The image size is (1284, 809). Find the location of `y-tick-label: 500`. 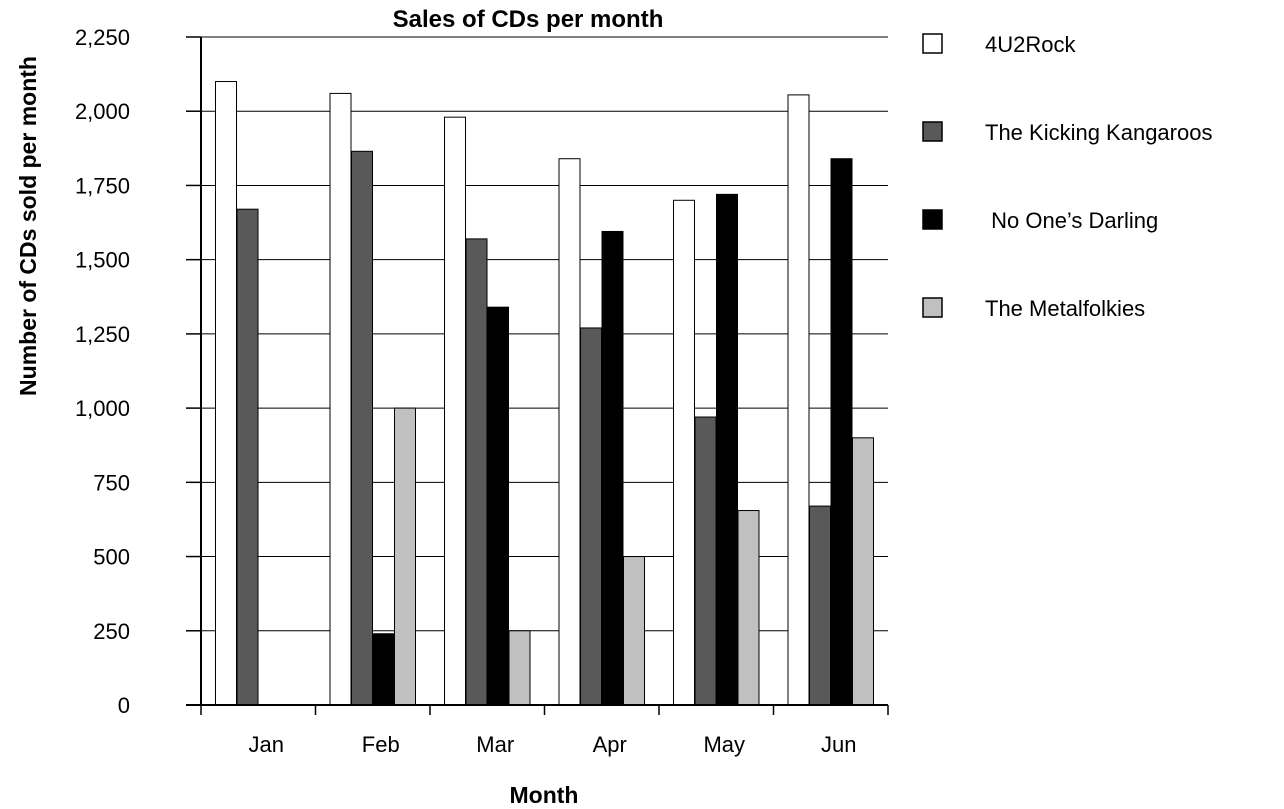

y-tick-label: 500 is located at coordinates (111, 557).